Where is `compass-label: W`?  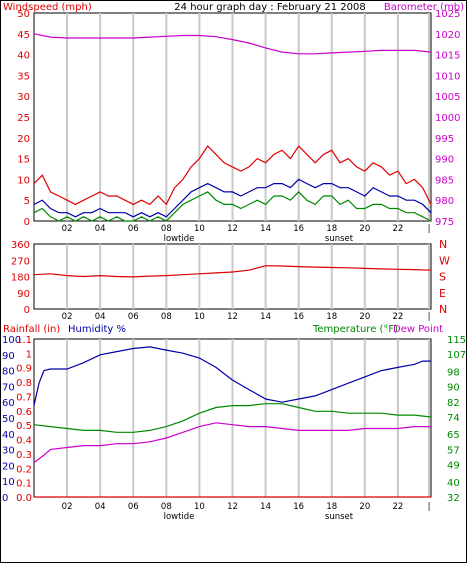 compass-label: W is located at coordinates (444, 260).